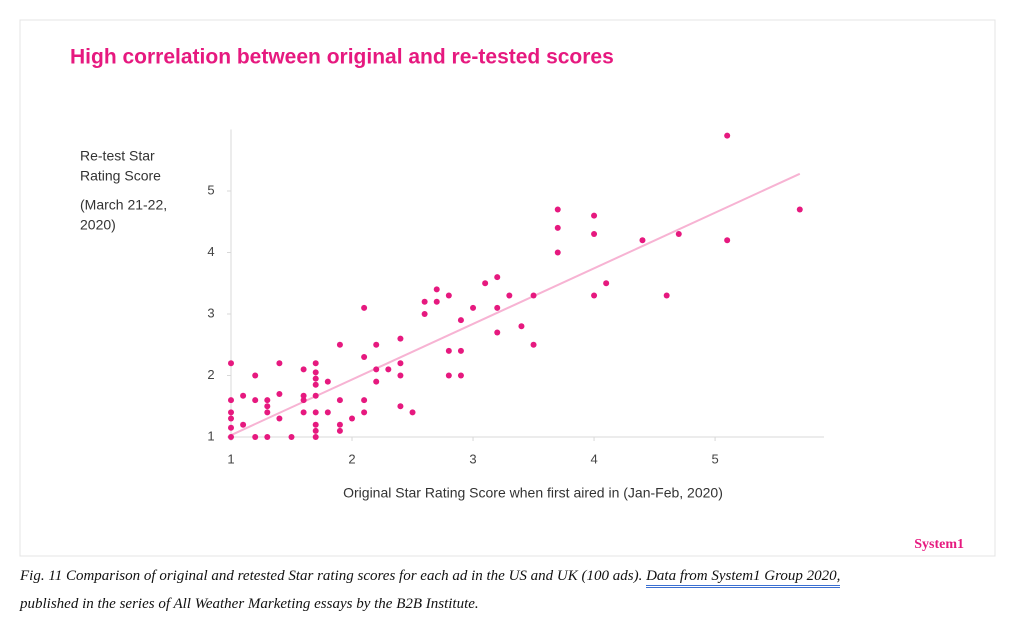 The image size is (1024, 625). I want to click on y-tick-label: 4, so click(210, 251).